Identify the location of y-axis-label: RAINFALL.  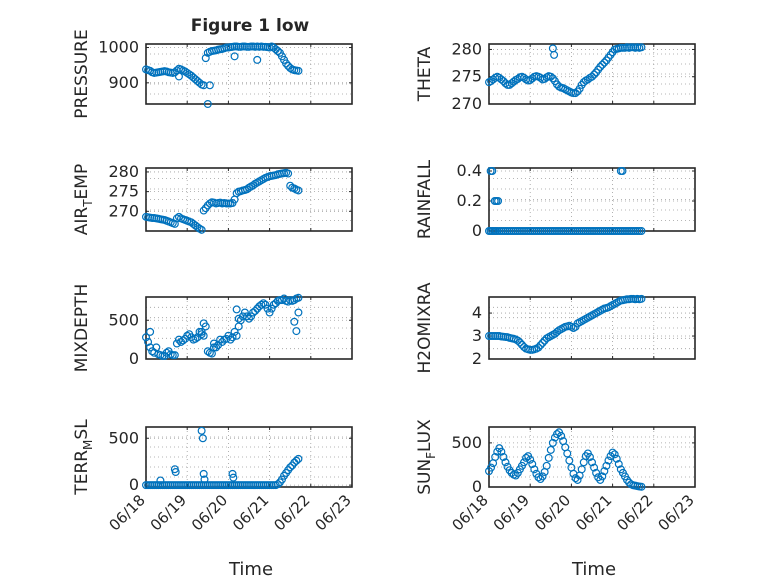
(425, 199).